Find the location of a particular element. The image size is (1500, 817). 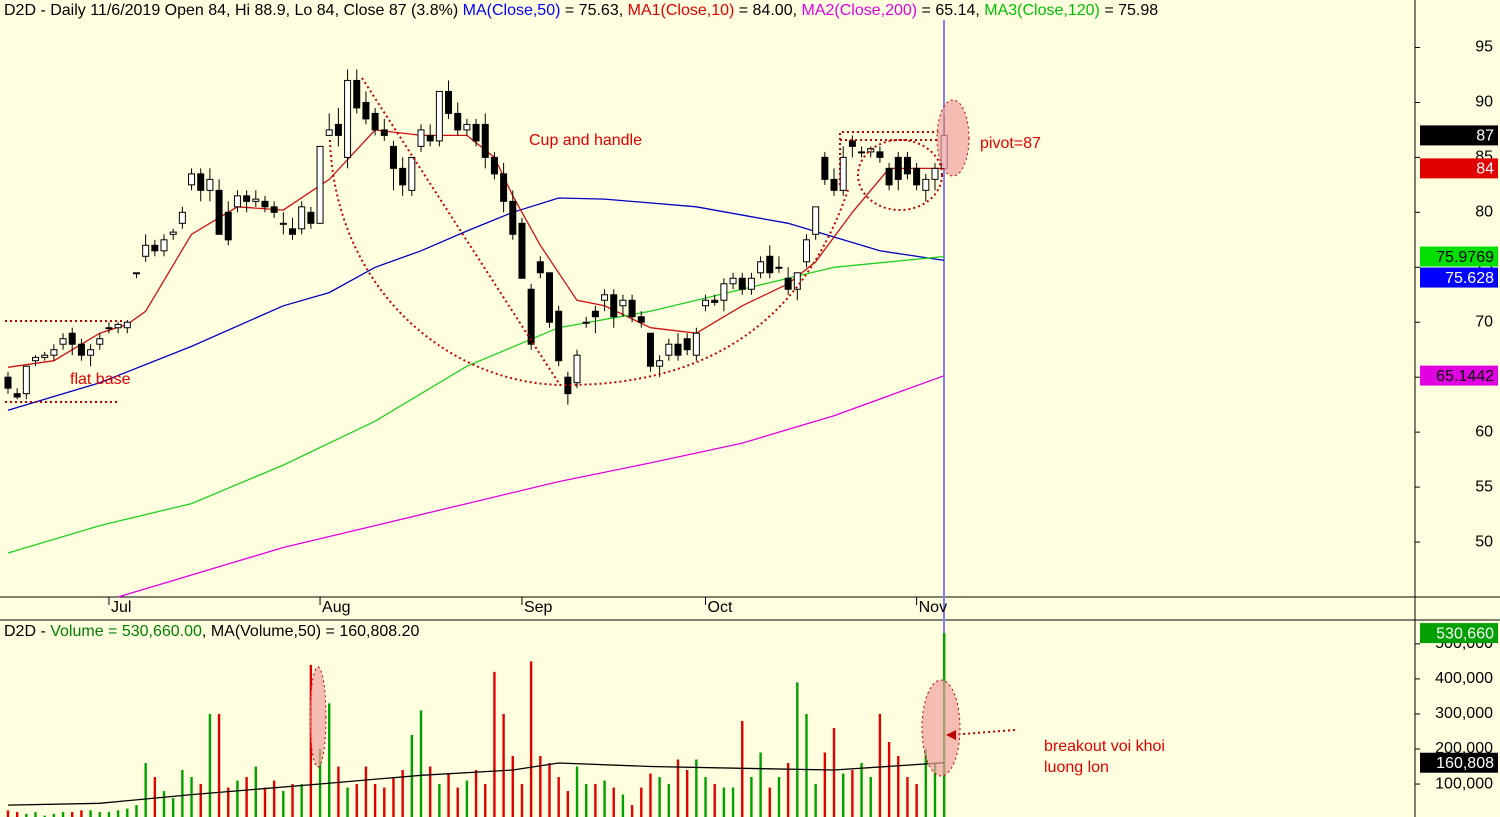

title-segment: MA(Close,50) is located at coordinates (512, 10).